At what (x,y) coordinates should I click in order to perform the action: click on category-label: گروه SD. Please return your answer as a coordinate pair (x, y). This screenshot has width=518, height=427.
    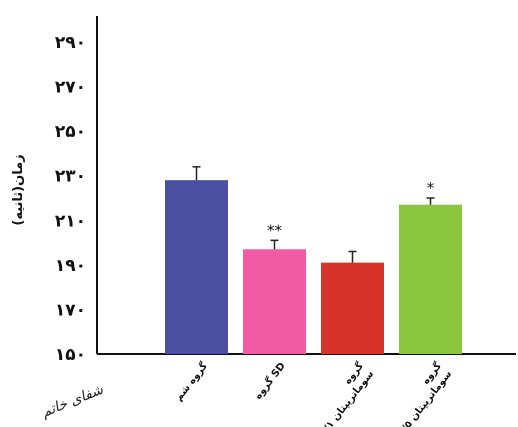
    Looking at the image, I should click on (269, 381).